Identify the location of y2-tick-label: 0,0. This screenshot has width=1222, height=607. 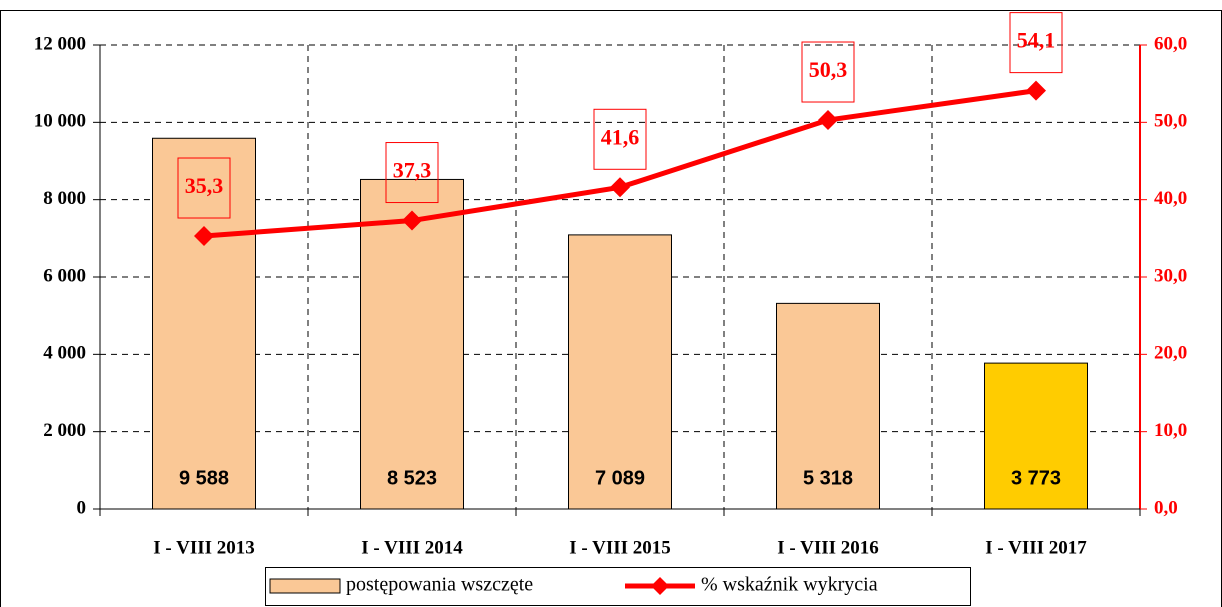
(1166, 507).